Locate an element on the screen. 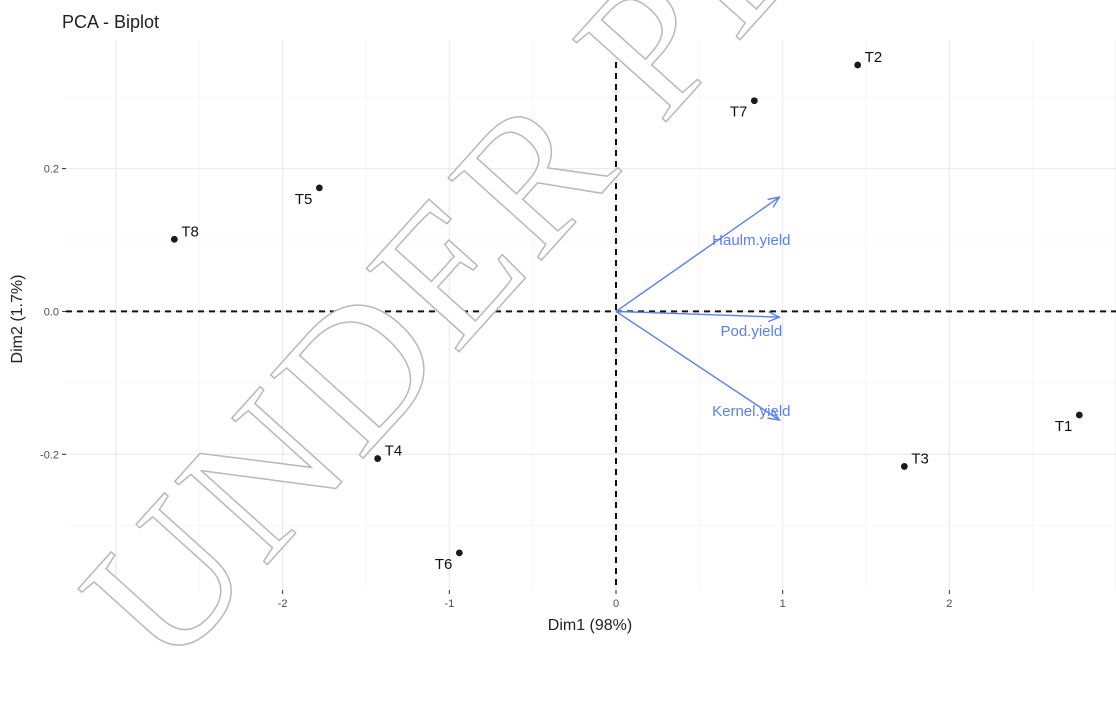  y-tick-label: 0.2 is located at coordinates (51, 170).